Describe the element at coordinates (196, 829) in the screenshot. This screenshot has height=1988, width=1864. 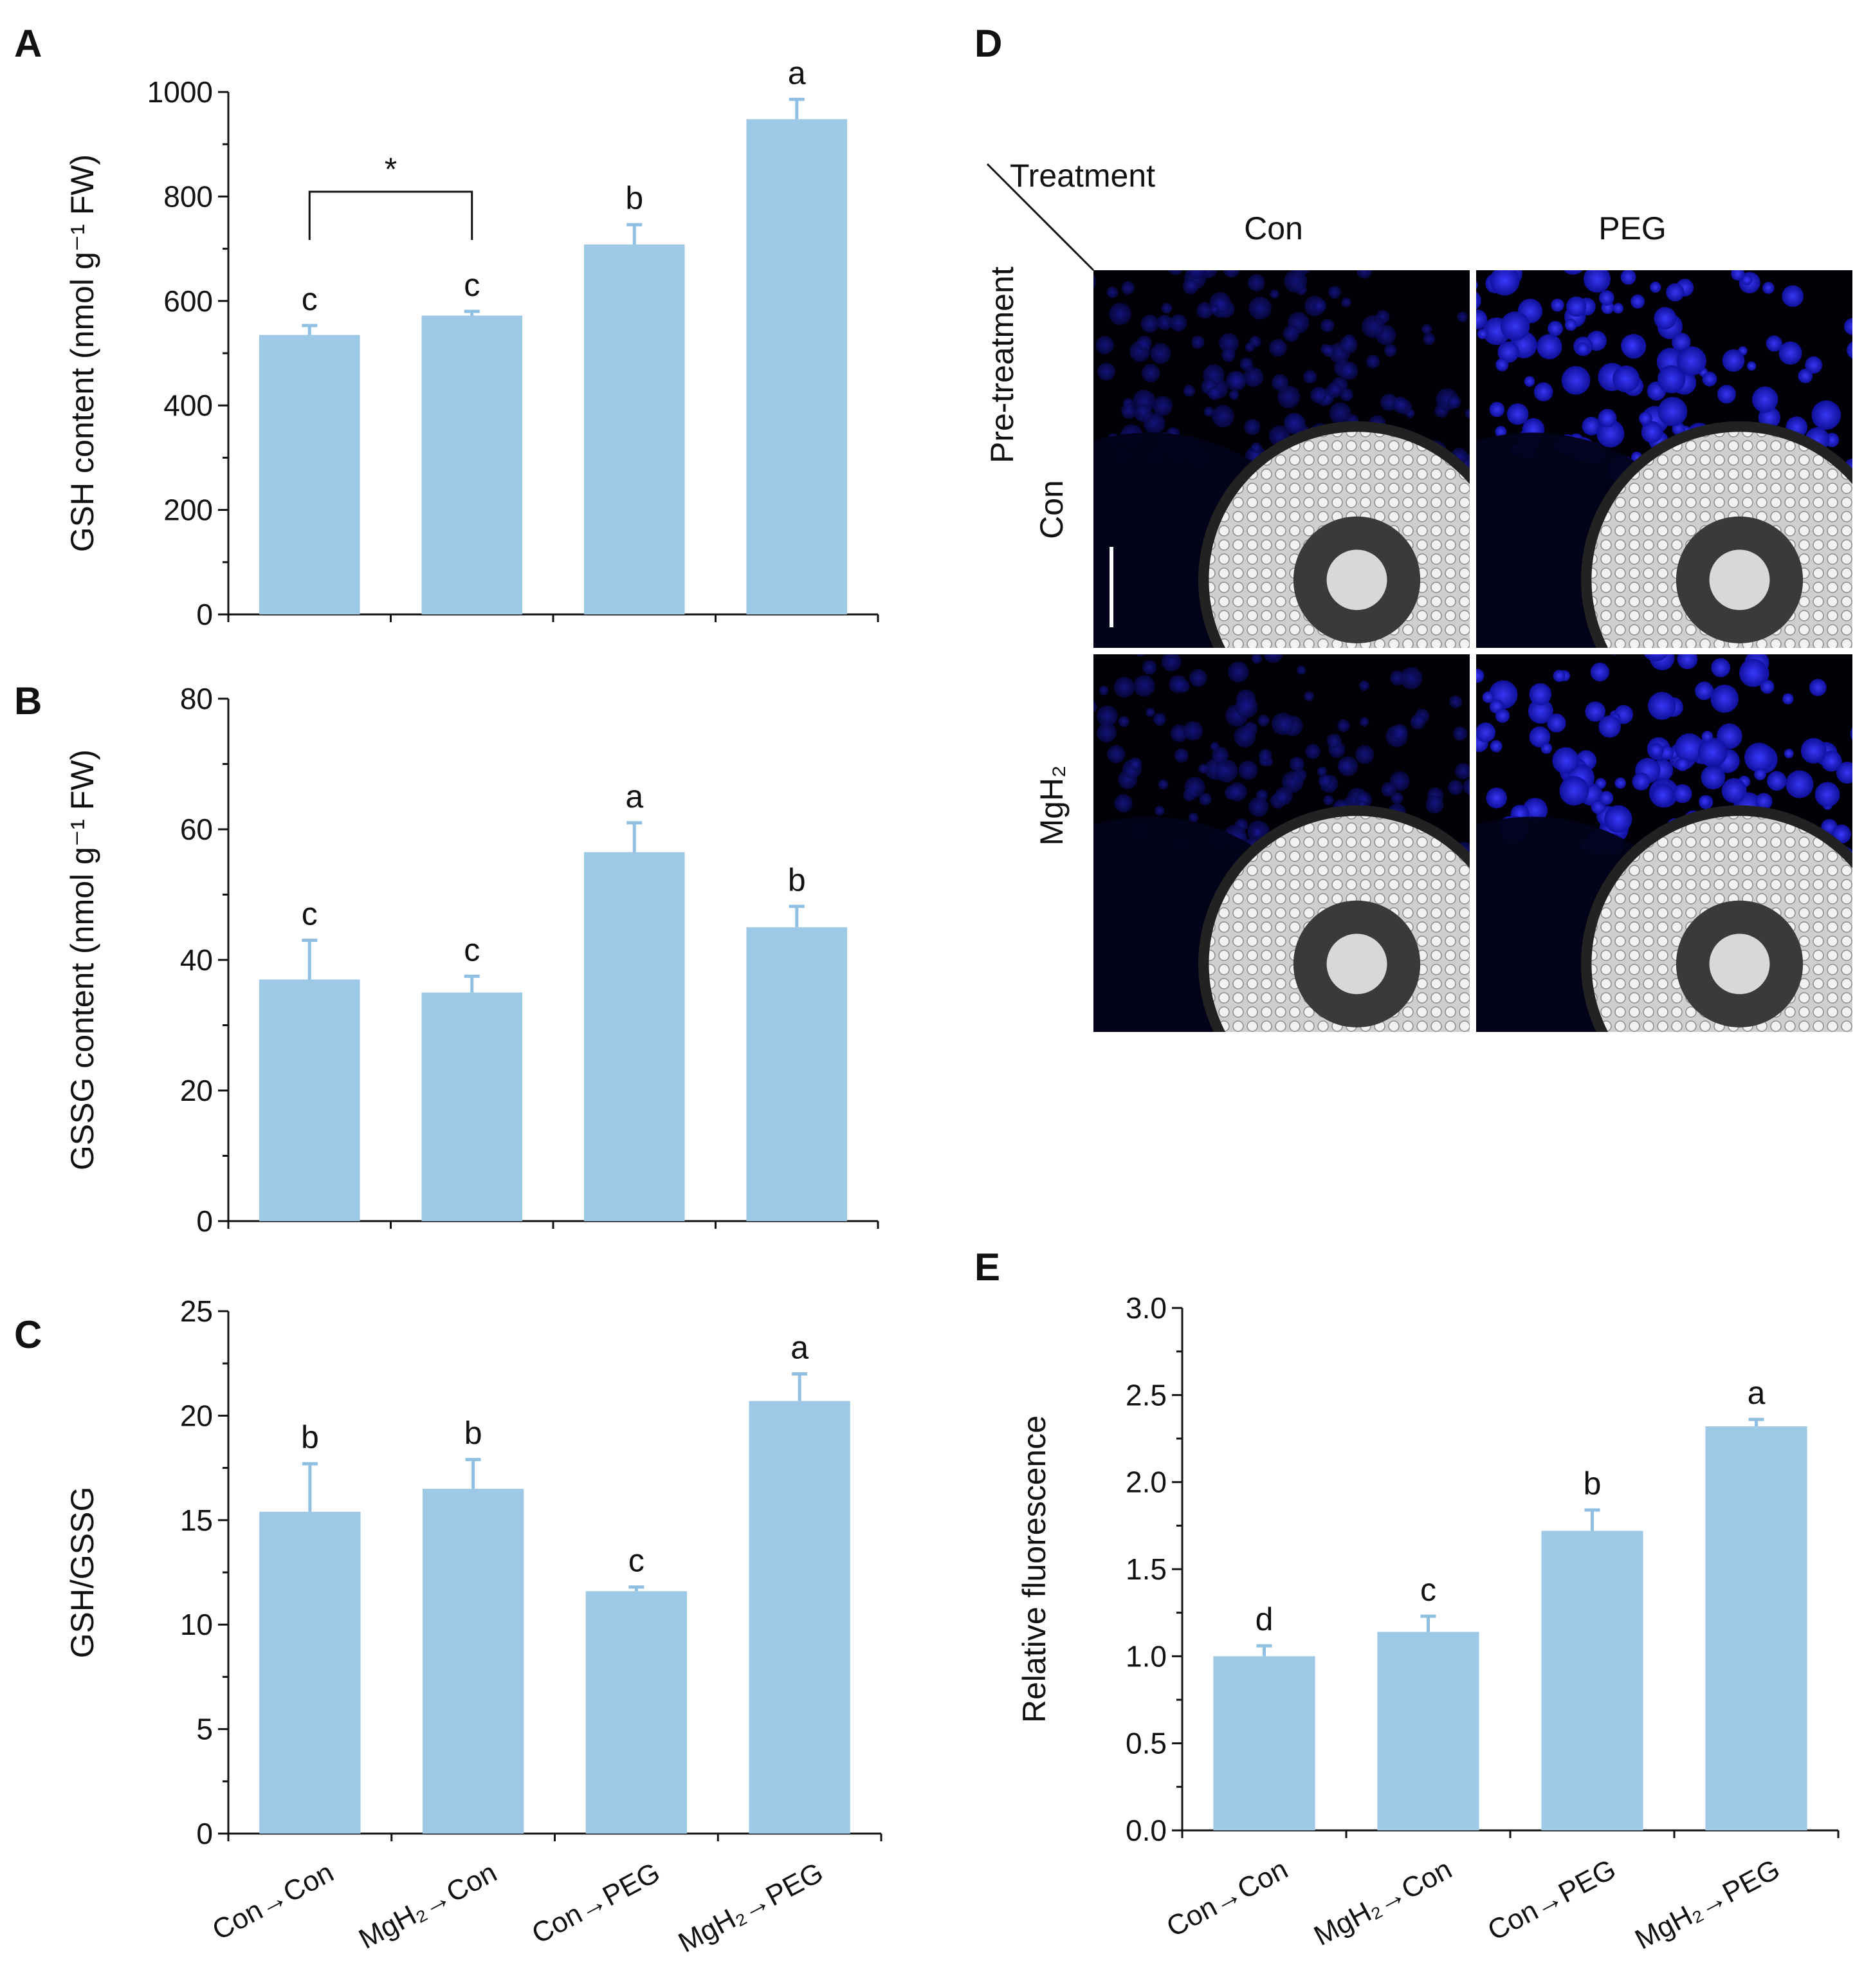
I see `y-tick-label: 60` at that location.